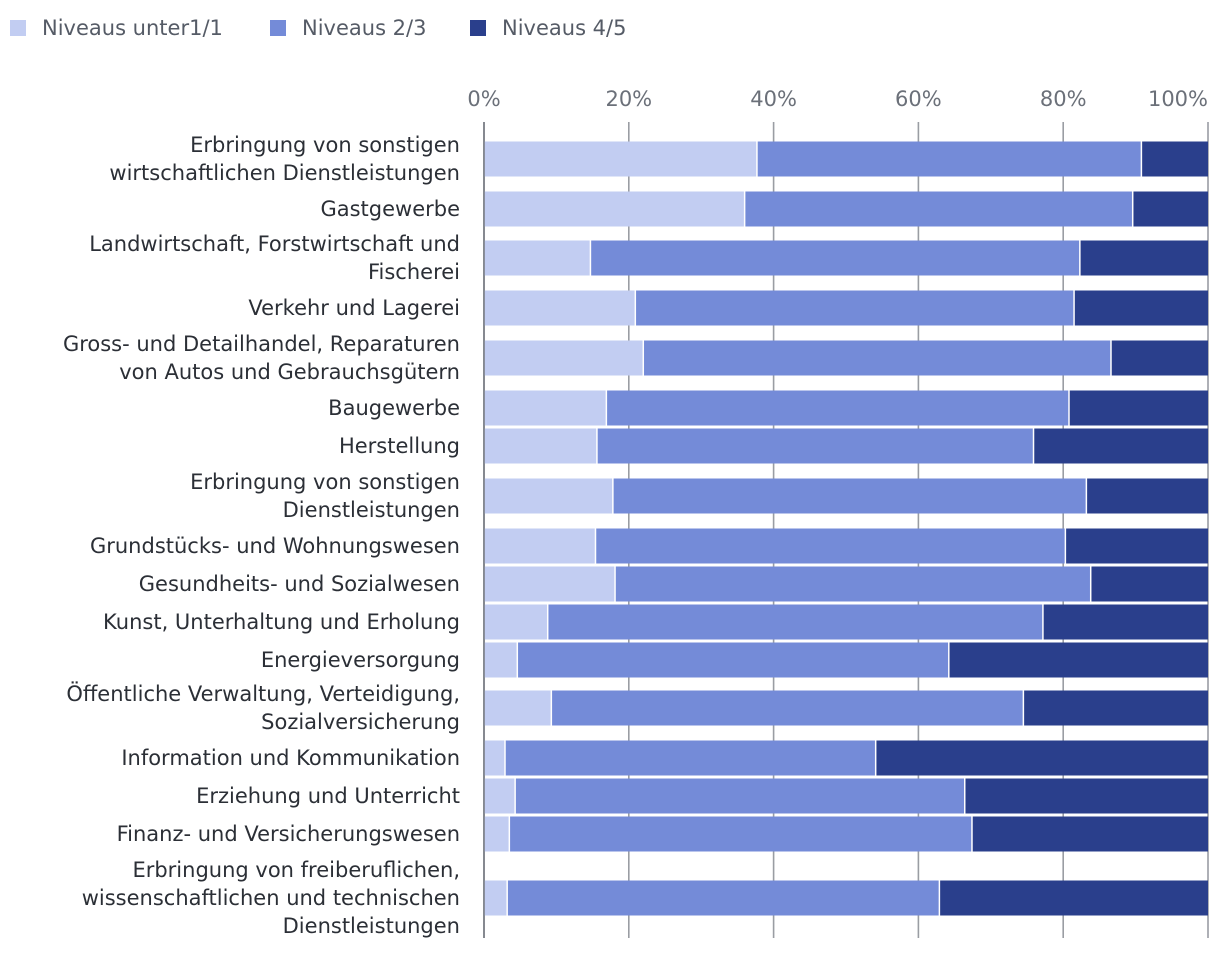  I want to click on category-label: Landwirtschaft, Forstwirtschaft und, so click(274, 244).